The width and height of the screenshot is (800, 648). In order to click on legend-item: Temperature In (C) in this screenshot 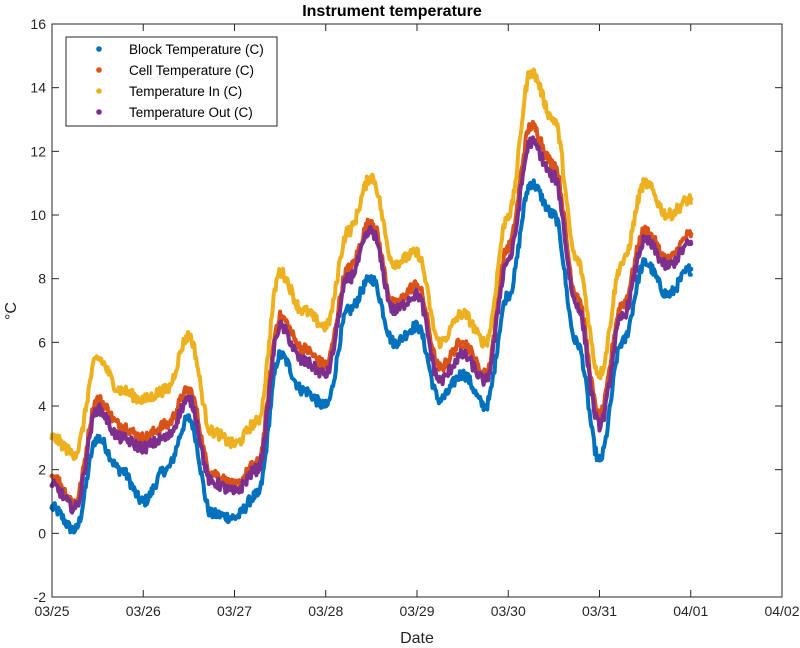, I will do `click(169, 91)`.